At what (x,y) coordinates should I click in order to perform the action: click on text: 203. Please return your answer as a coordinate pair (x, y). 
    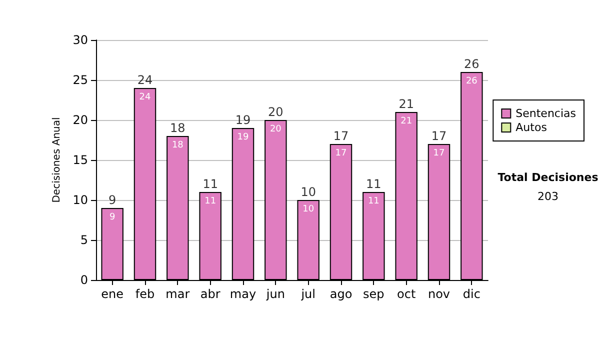
    Looking at the image, I should click on (548, 196).